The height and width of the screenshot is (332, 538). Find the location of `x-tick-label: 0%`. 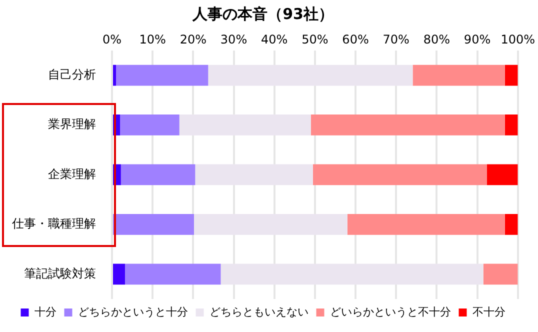

x-tick-label: 0% is located at coordinates (112, 39).